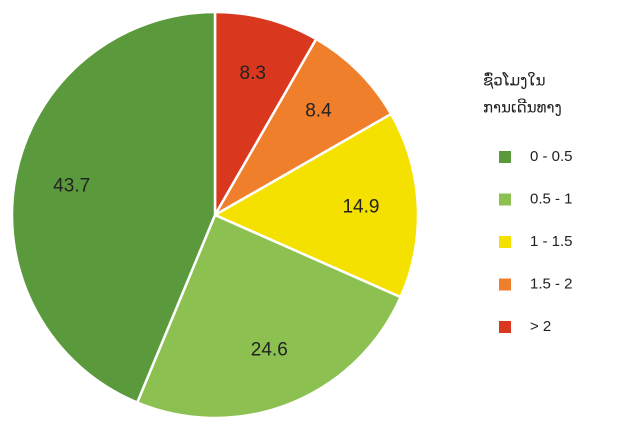 This screenshot has height=428, width=637. What do you see at coordinates (253, 73) in the screenshot?
I see `data-label: 8.3` at bounding box center [253, 73].